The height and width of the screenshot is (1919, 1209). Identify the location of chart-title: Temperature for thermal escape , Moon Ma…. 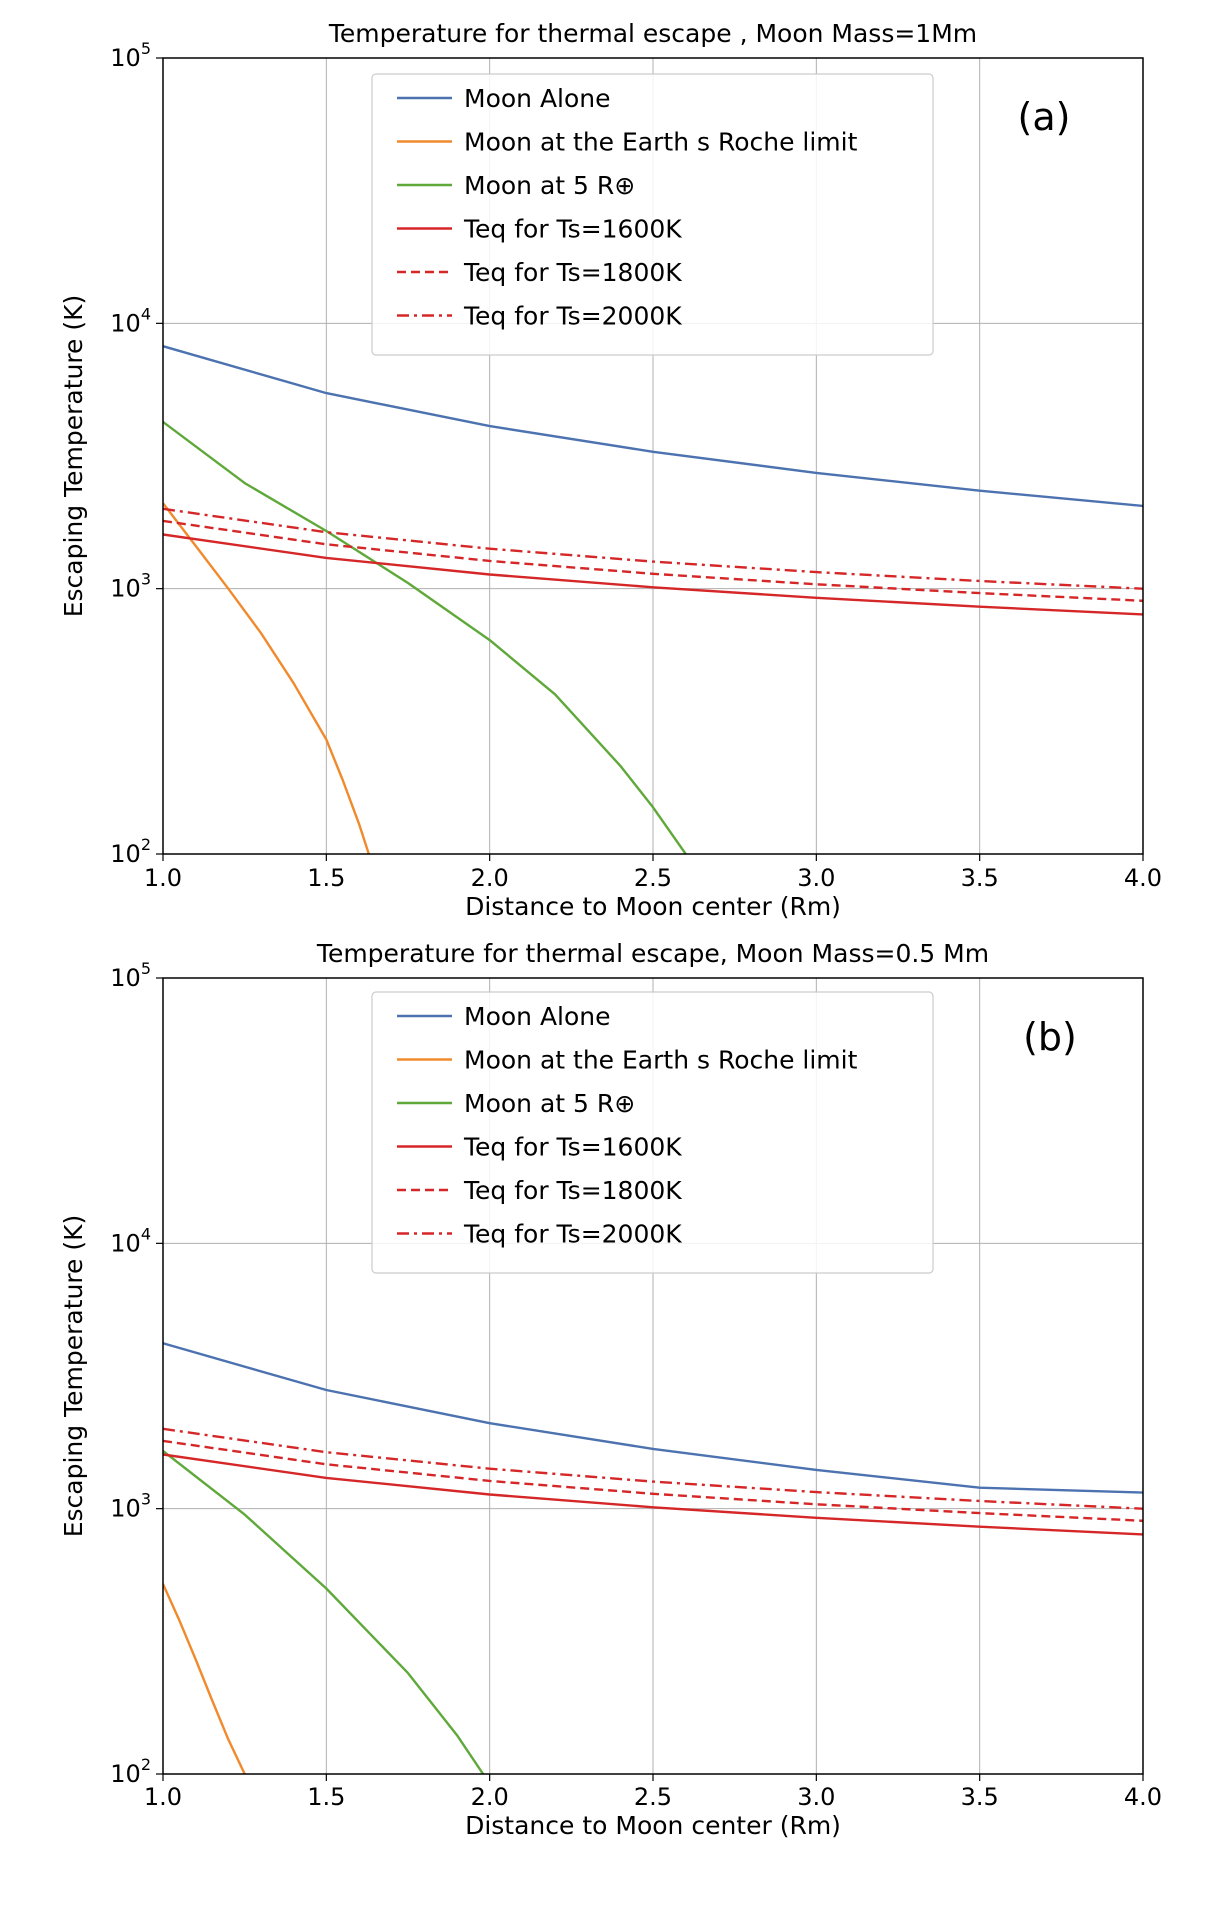
(652, 33).